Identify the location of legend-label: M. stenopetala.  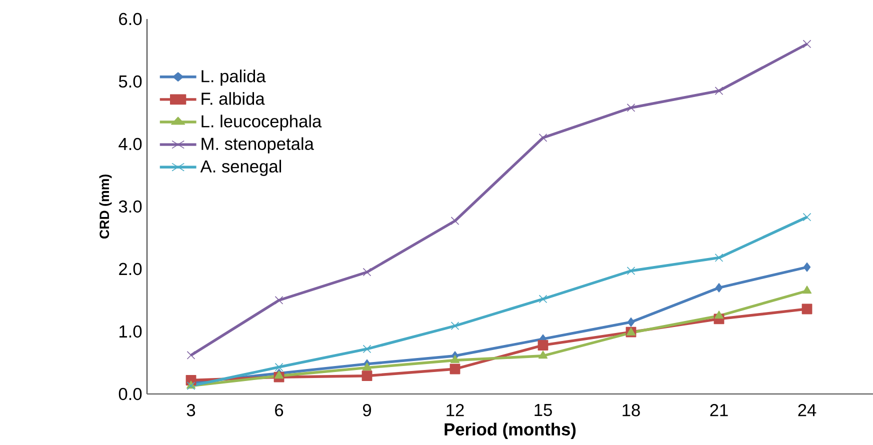
(258, 145).